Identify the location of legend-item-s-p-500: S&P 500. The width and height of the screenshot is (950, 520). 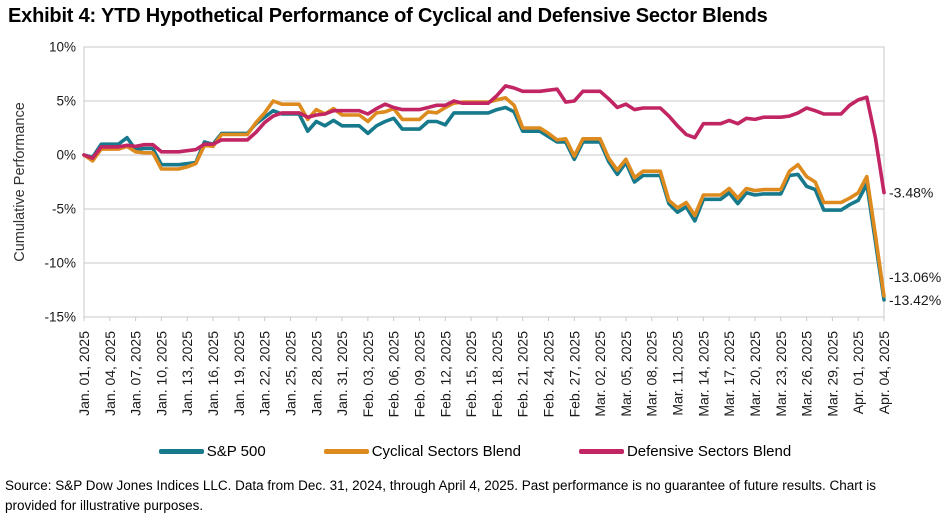
(212, 451).